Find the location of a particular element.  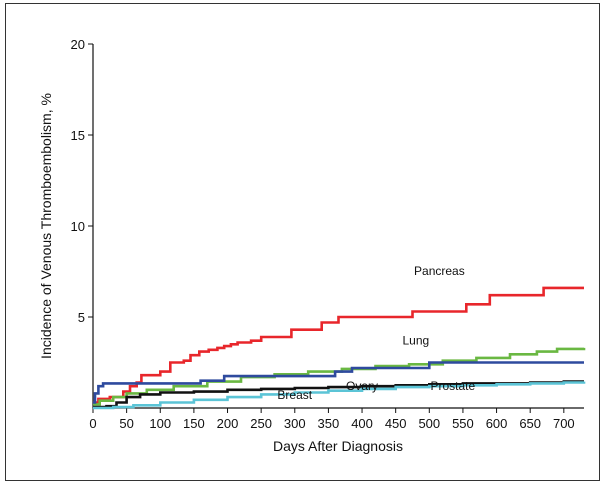

series-line-lung is located at coordinates (339, 376).